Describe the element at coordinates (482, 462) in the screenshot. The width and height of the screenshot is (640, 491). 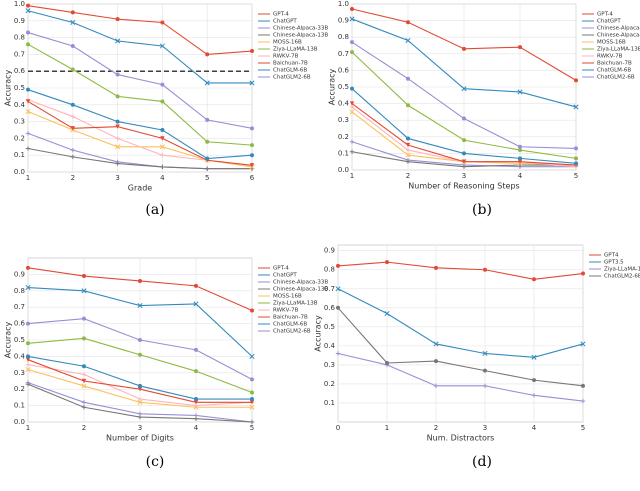
I see `caption: (d)` at that location.